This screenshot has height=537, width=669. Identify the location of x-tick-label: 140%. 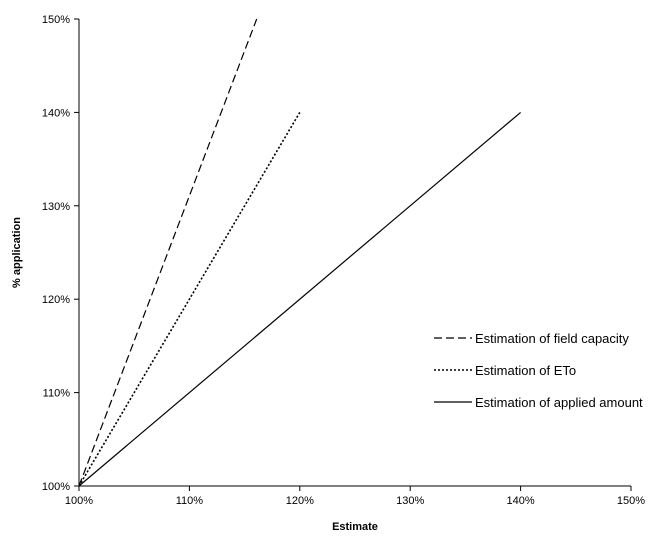
(521, 501).